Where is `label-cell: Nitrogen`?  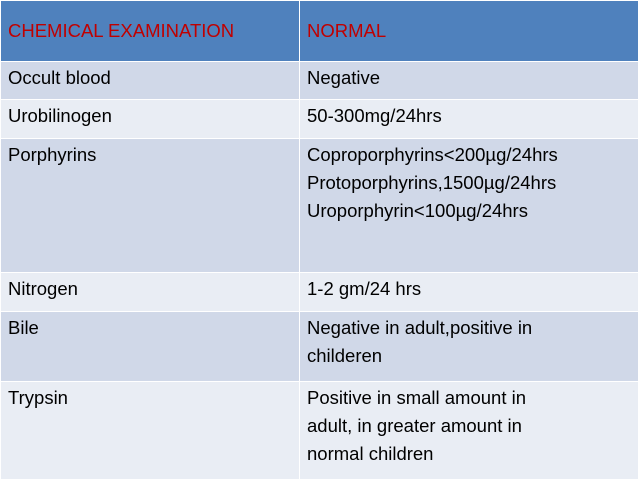 label-cell: Nitrogen is located at coordinates (150, 292).